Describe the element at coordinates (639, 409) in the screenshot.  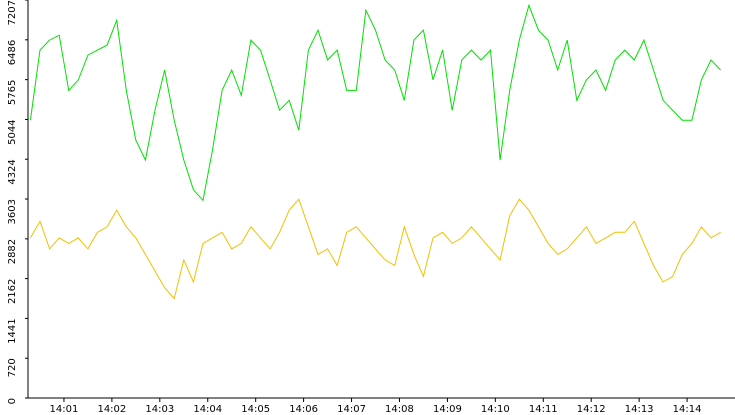
I see `x-tick-label: 14:13` at that location.